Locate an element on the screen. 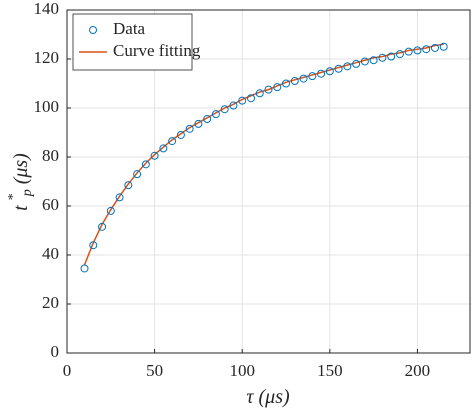 This screenshot has height=415, width=474. y-label-base: t is located at coordinates (21, 208).